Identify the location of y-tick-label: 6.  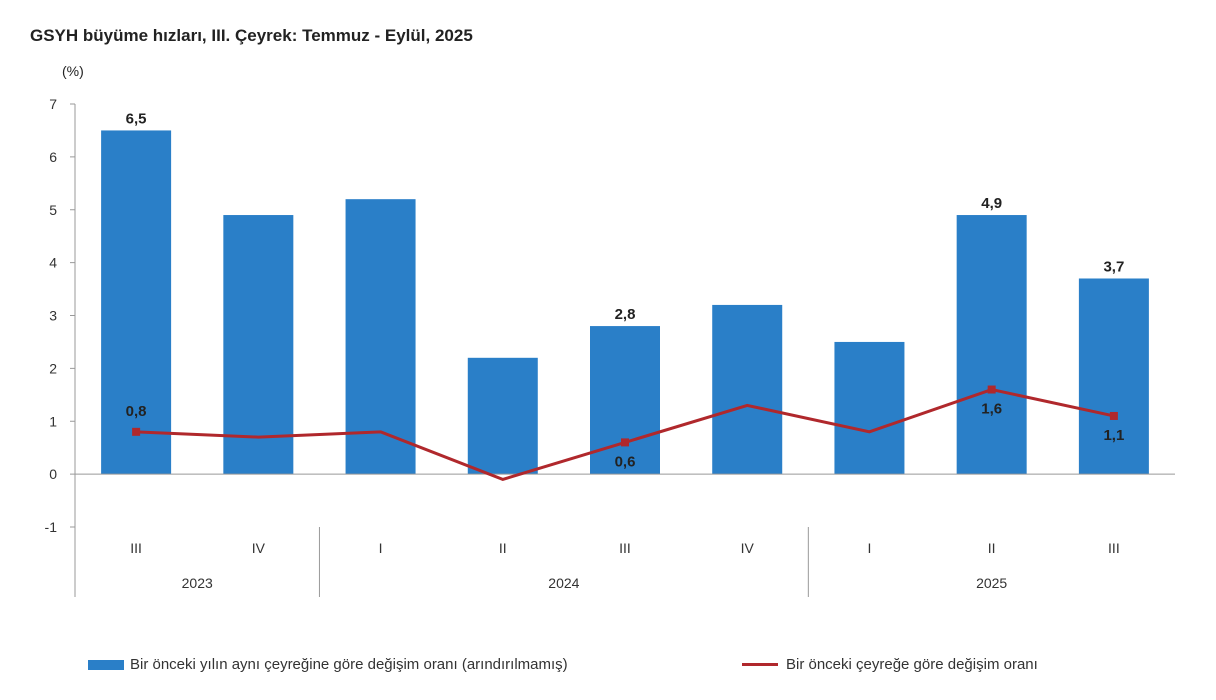
(53, 157).